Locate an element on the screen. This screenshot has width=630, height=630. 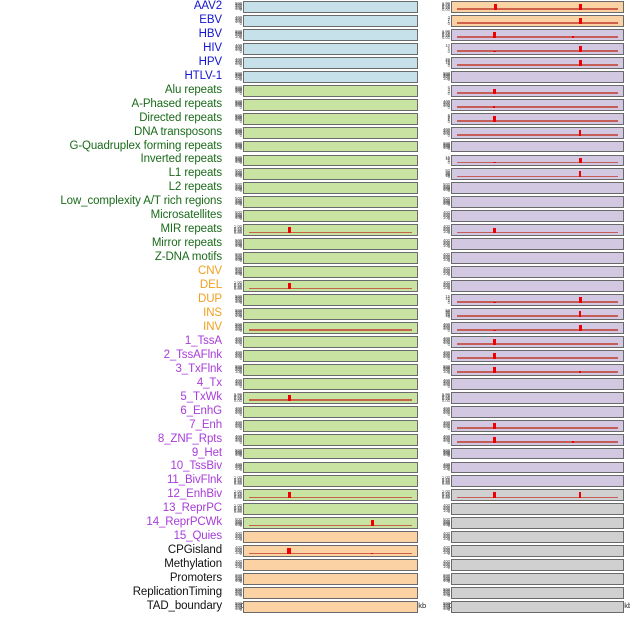
track-left-4-tx: 400 300 200 100 0 is located at coordinates (326, 384).